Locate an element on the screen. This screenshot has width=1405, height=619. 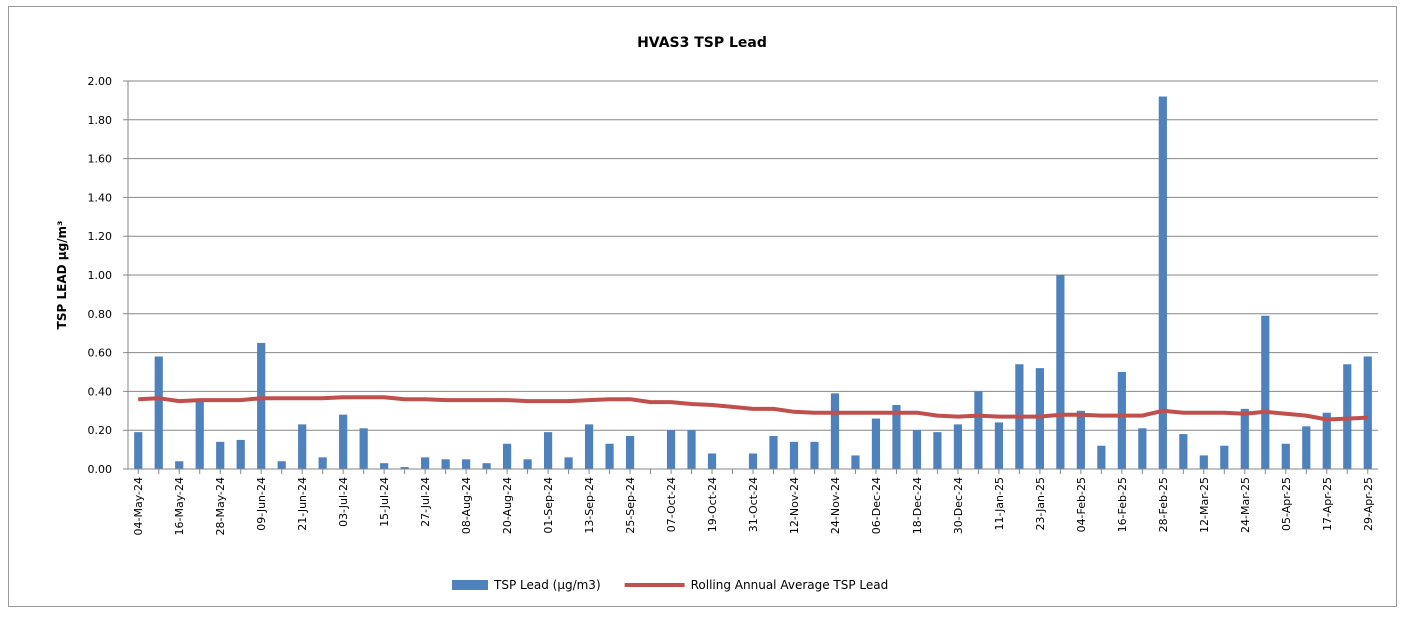
x-tick-label: 23-Jan-25 is located at coordinates (1040, 504).